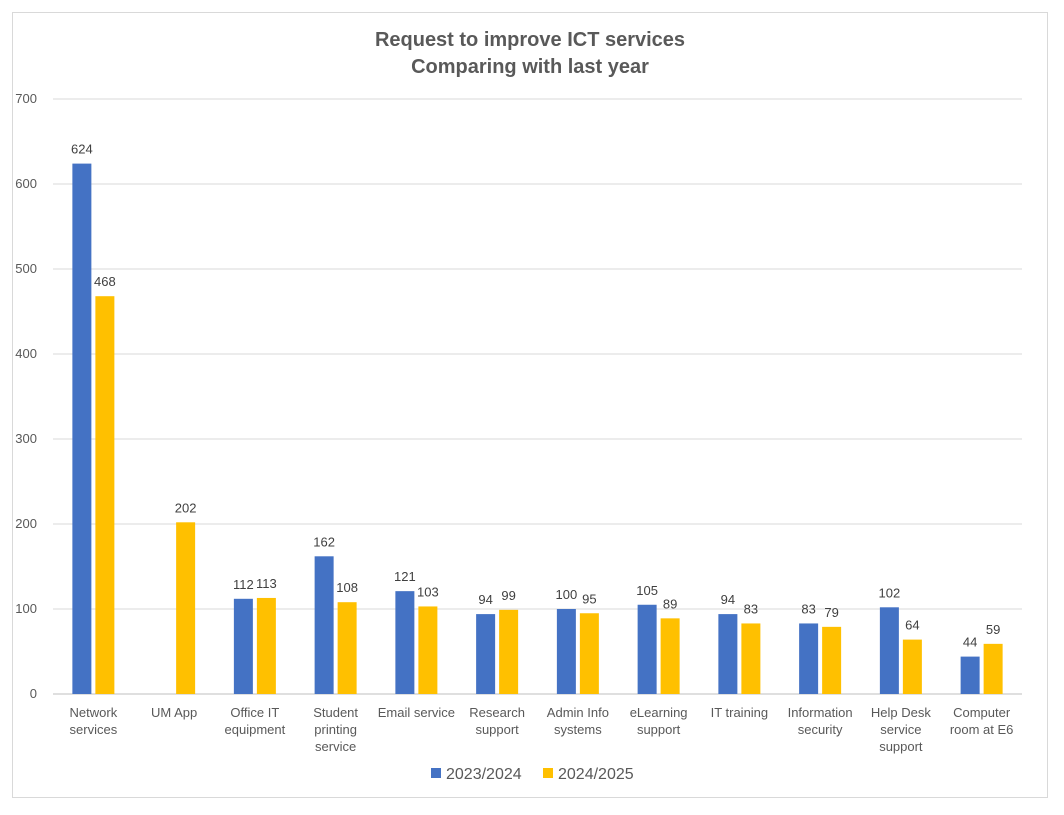 The image size is (1064, 815). I want to click on data-label: 95, so click(589, 598).